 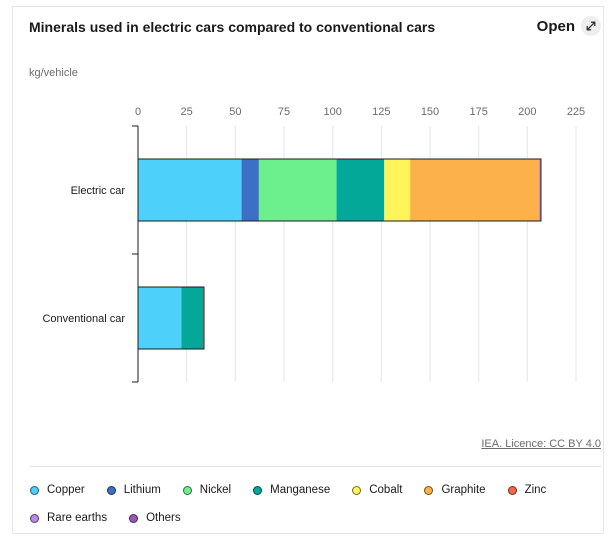 I want to click on legend-item-manganese: Manganese, so click(x=291, y=490).